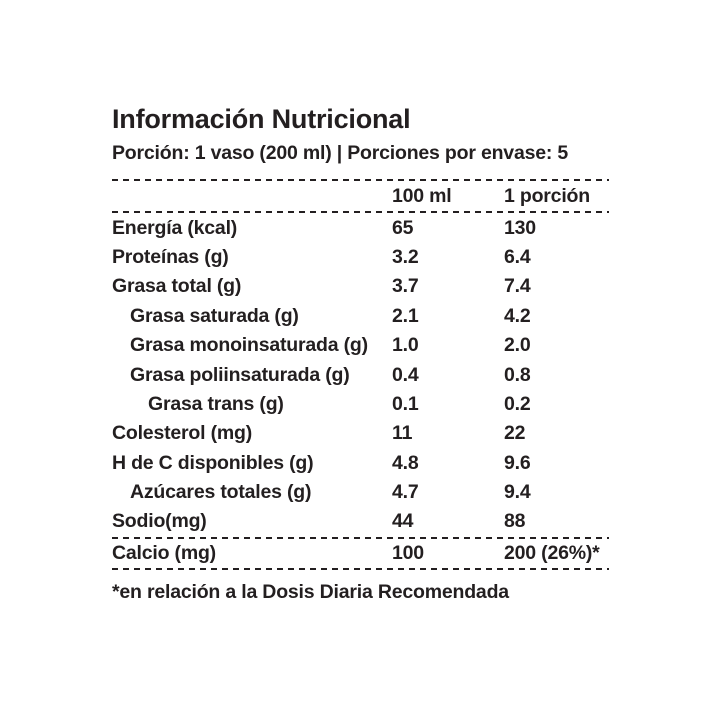 This screenshot has height=720, width=720. I want to click on value-per-portion: 6.4, so click(517, 256).